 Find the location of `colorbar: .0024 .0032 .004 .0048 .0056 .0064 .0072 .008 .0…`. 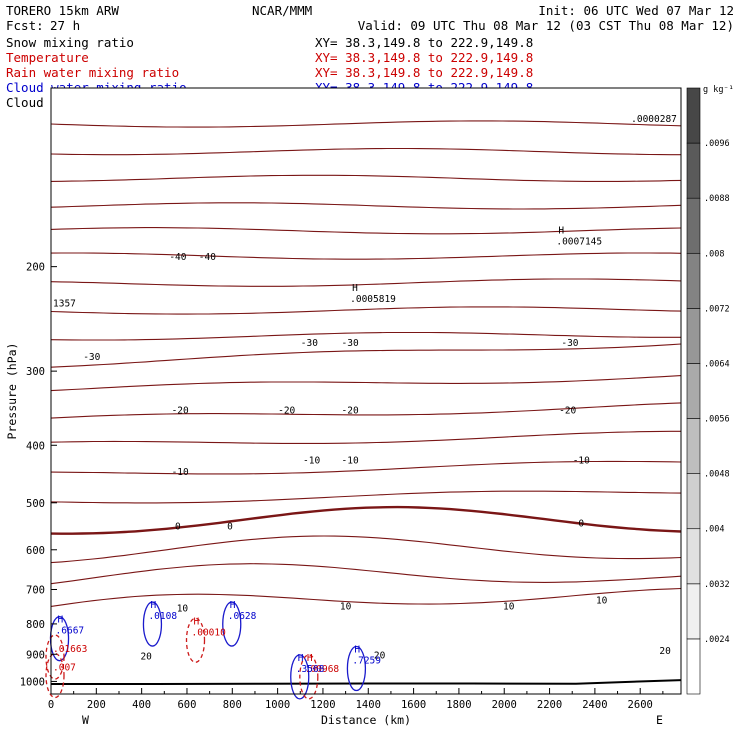

colorbar: .0024 .0032 .004 .0048 .0056 .0064 .0072 .008 .0… is located at coordinates (708, 391).